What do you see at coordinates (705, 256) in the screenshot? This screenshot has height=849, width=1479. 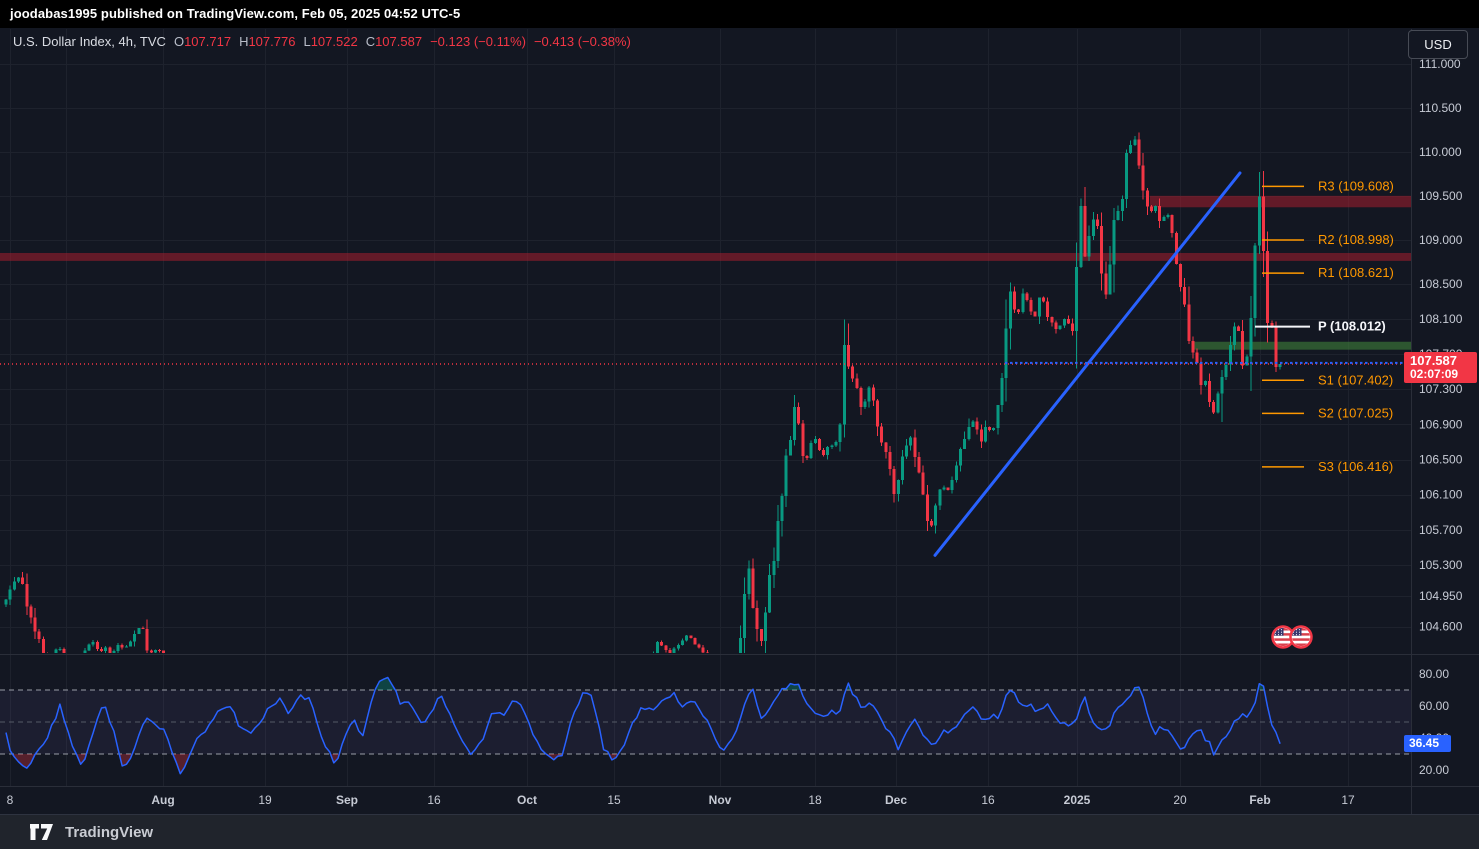 I see `resistance-zone-lower` at bounding box center [705, 256].